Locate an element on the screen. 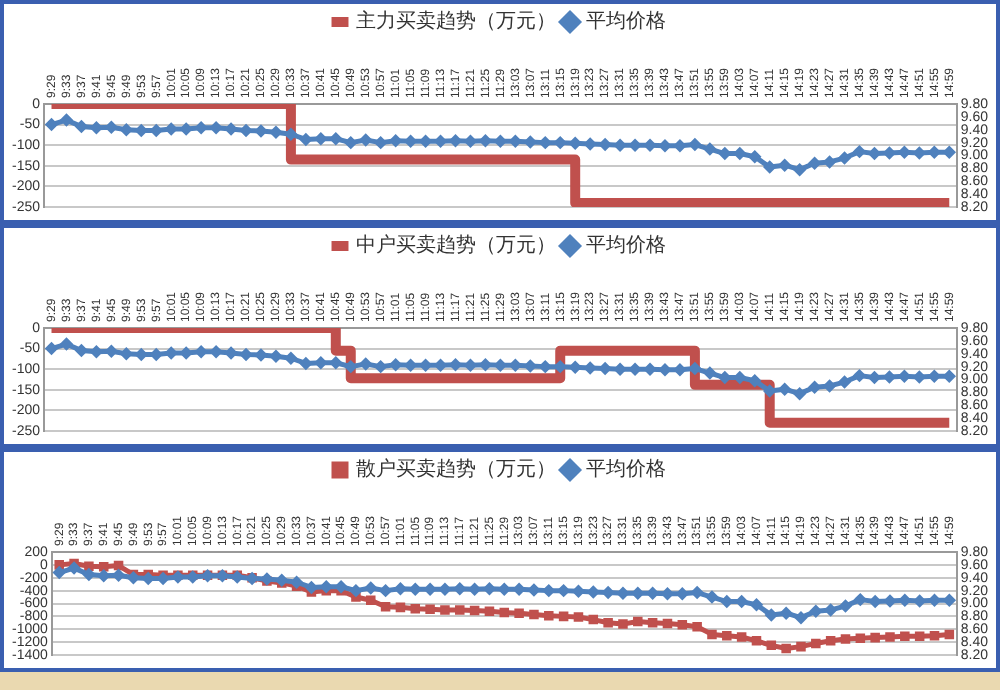  legend-label: 散户买卖趋势（万元） is located at coordinates (456, 469).